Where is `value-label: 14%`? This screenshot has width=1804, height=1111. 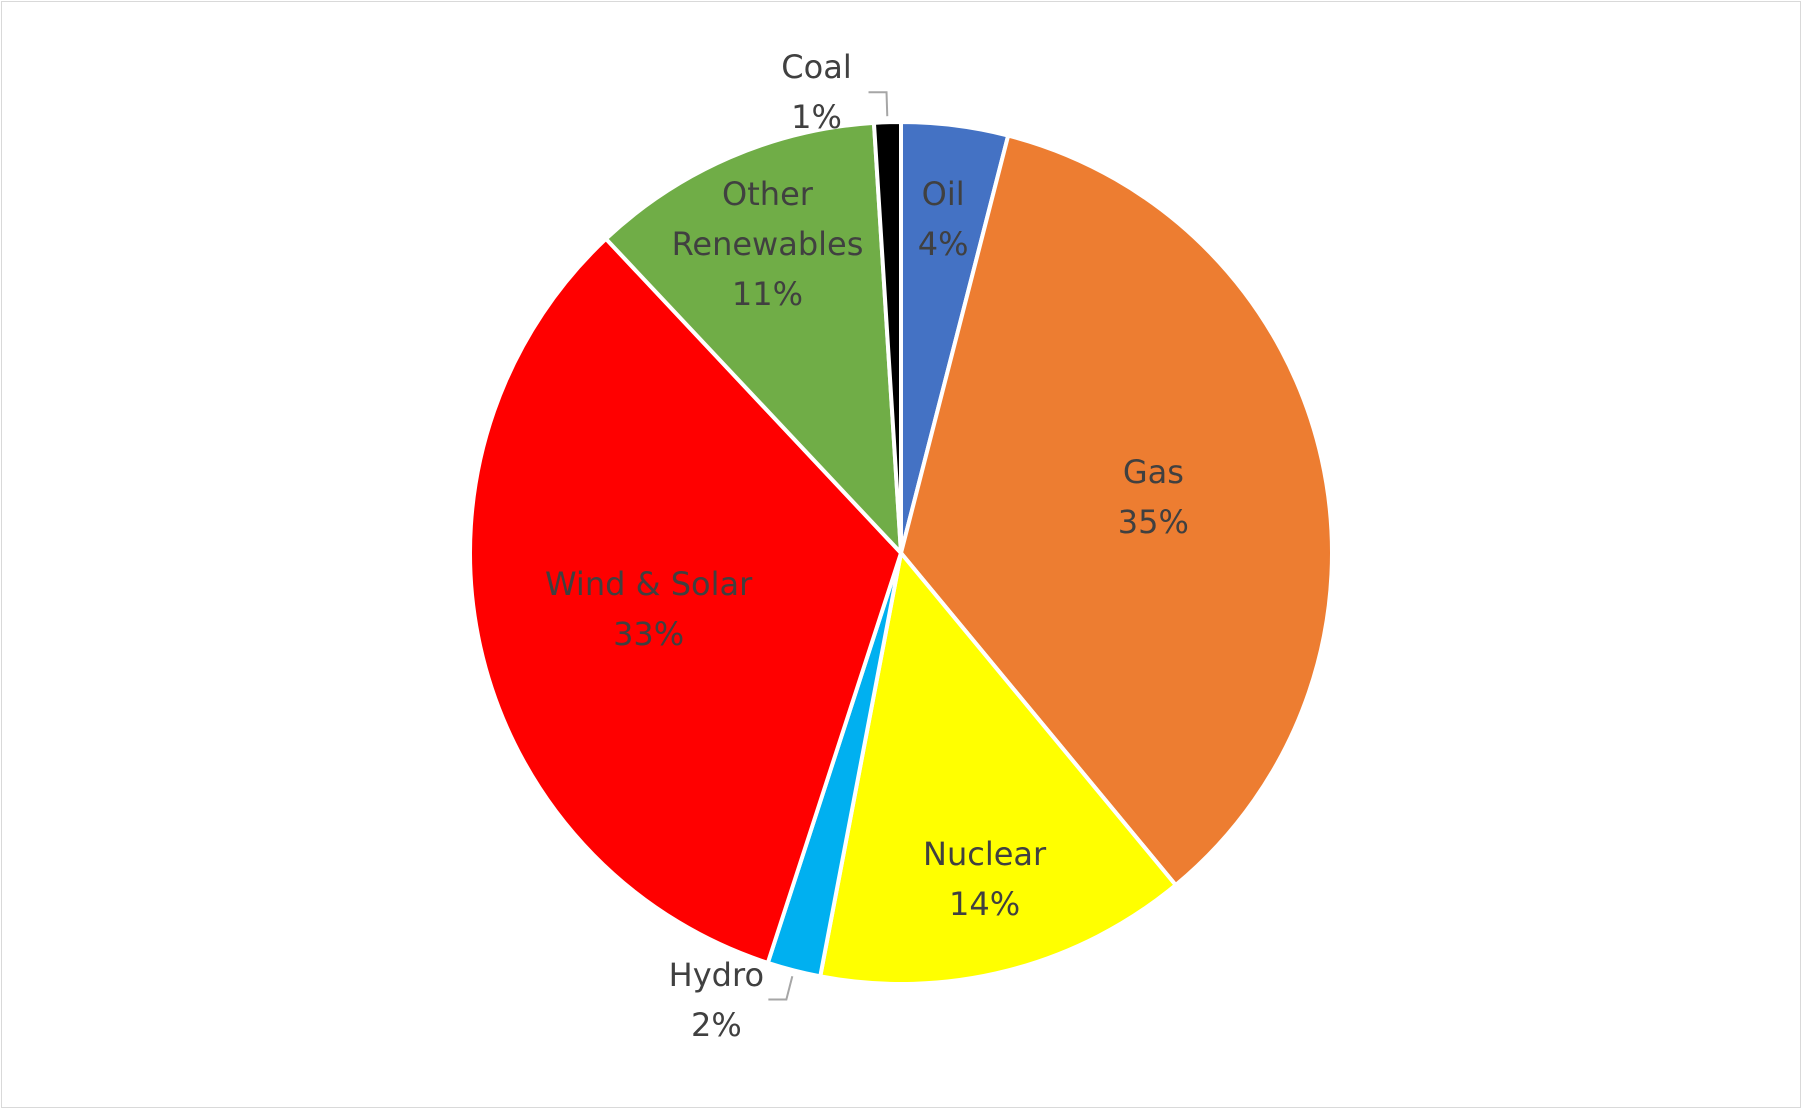
value-label: 14% is located at coordinates (985, 903).